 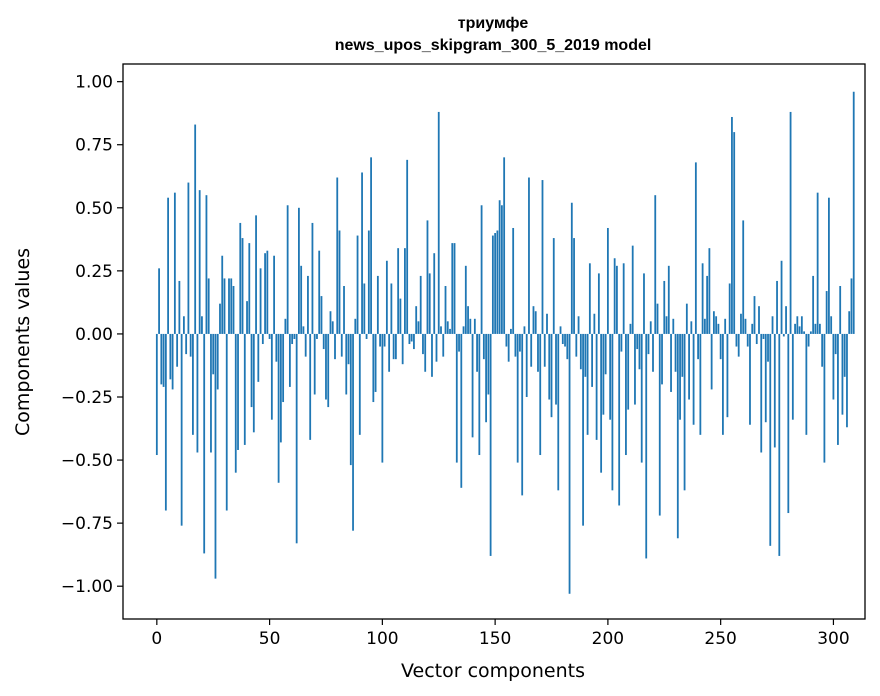 I want to click on y-tick-label: 0.25, so click(x=94, y=272).